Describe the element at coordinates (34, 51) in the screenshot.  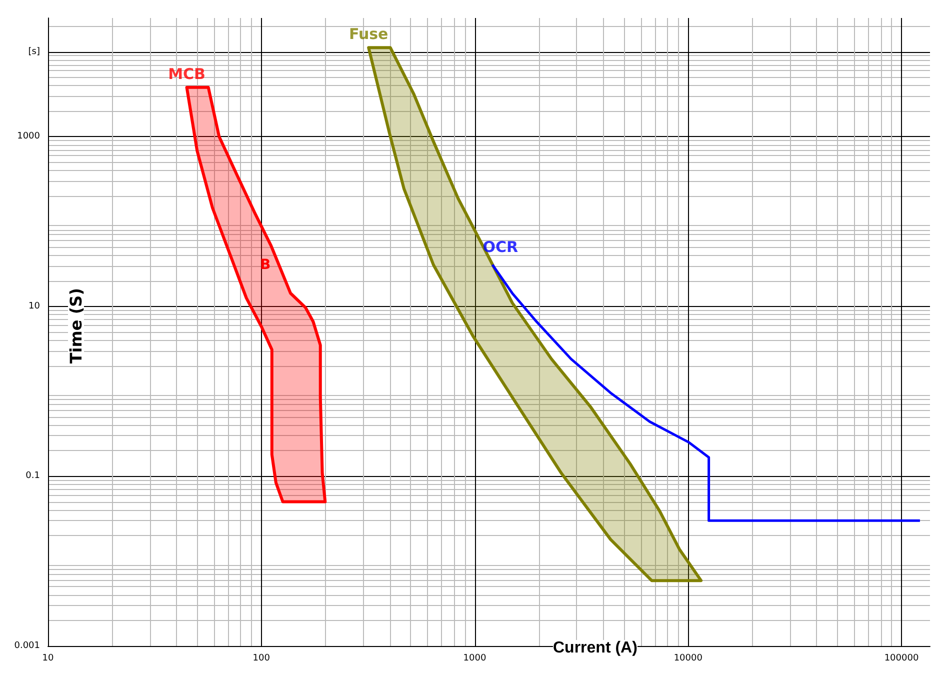
I see `y-tick-label: [s]` at that location.